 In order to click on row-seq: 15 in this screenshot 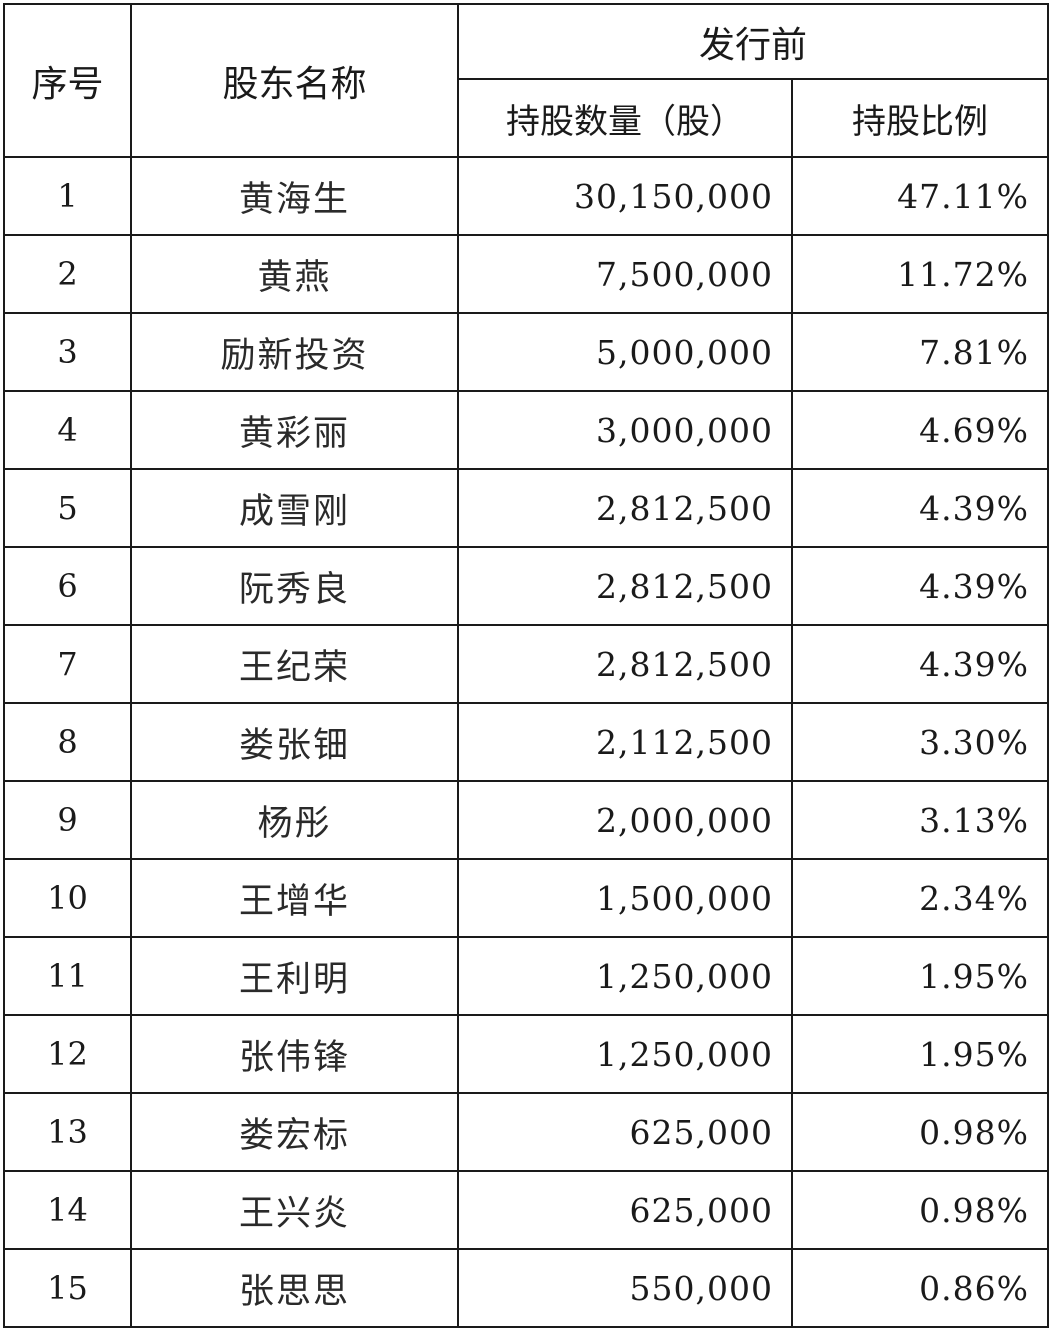, I will do `click(67, 1288)`.